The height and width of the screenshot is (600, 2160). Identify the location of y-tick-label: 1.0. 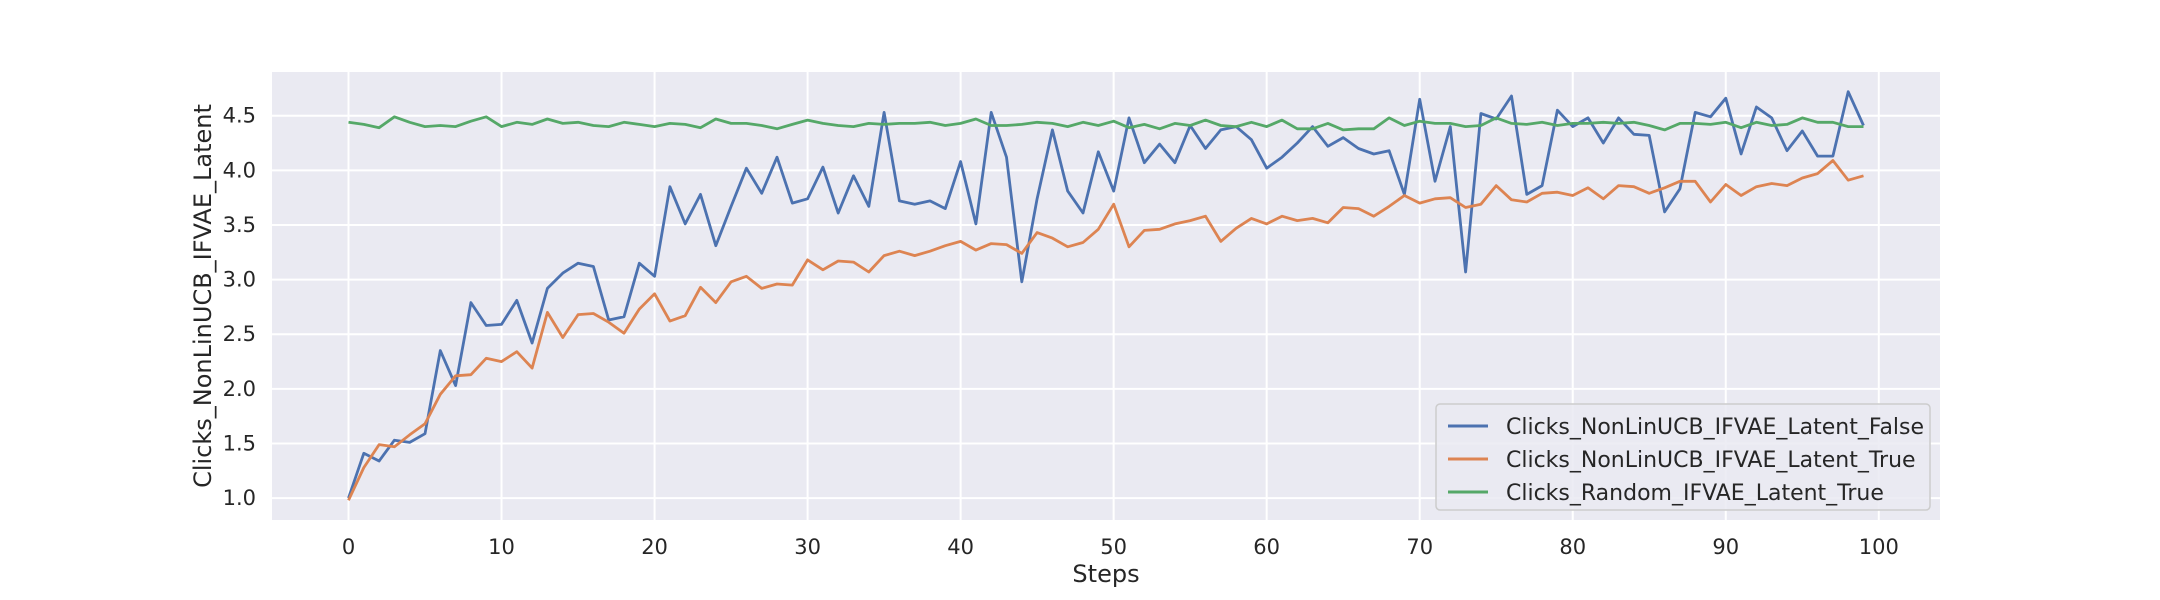
(239, 498).